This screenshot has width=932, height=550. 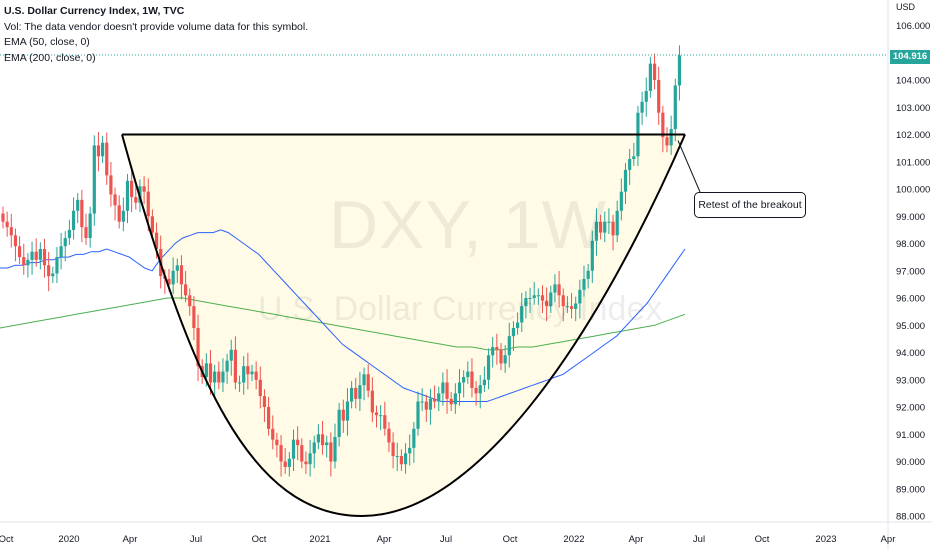 What do you see at coordinates (910, 408) in the screenshot?
I see `price-tick-label: 92.000` at bounding box center [910, 408].